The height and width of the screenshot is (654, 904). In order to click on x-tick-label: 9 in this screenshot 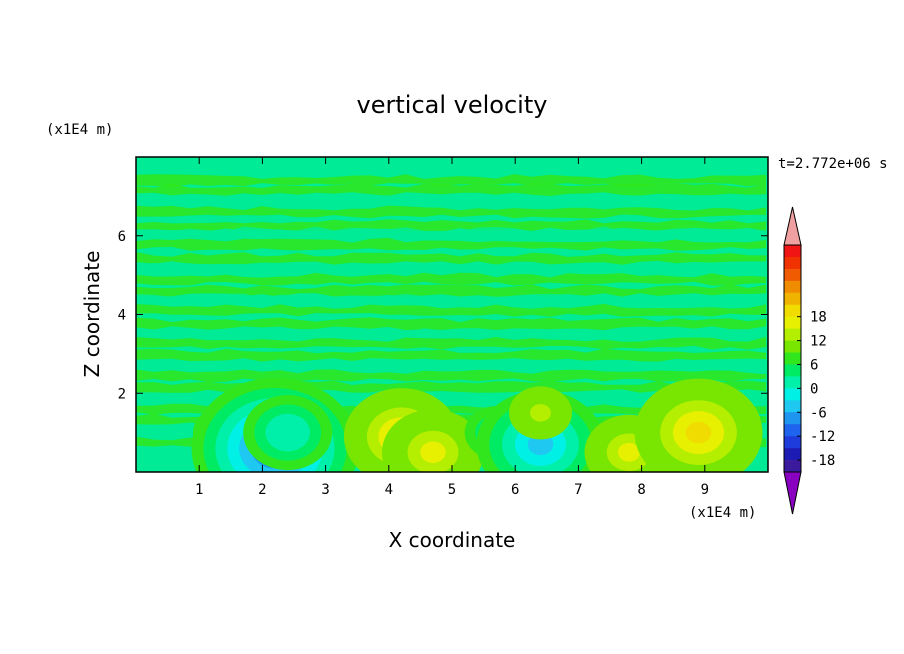, I will do `click(705, 490)`.